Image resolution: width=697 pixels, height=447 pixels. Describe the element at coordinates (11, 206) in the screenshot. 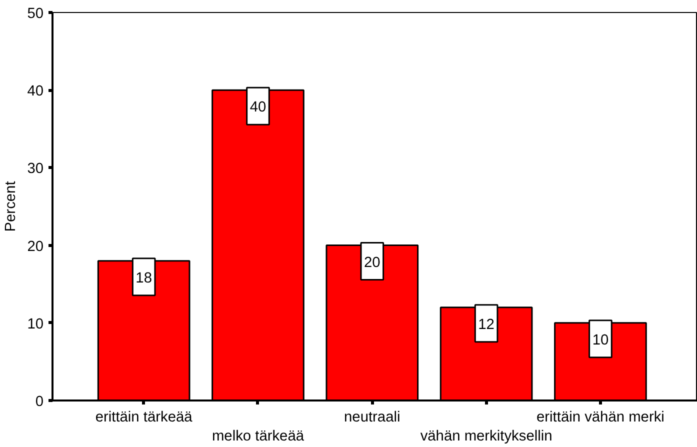

I see `y-axis-title: Percent` at that location.